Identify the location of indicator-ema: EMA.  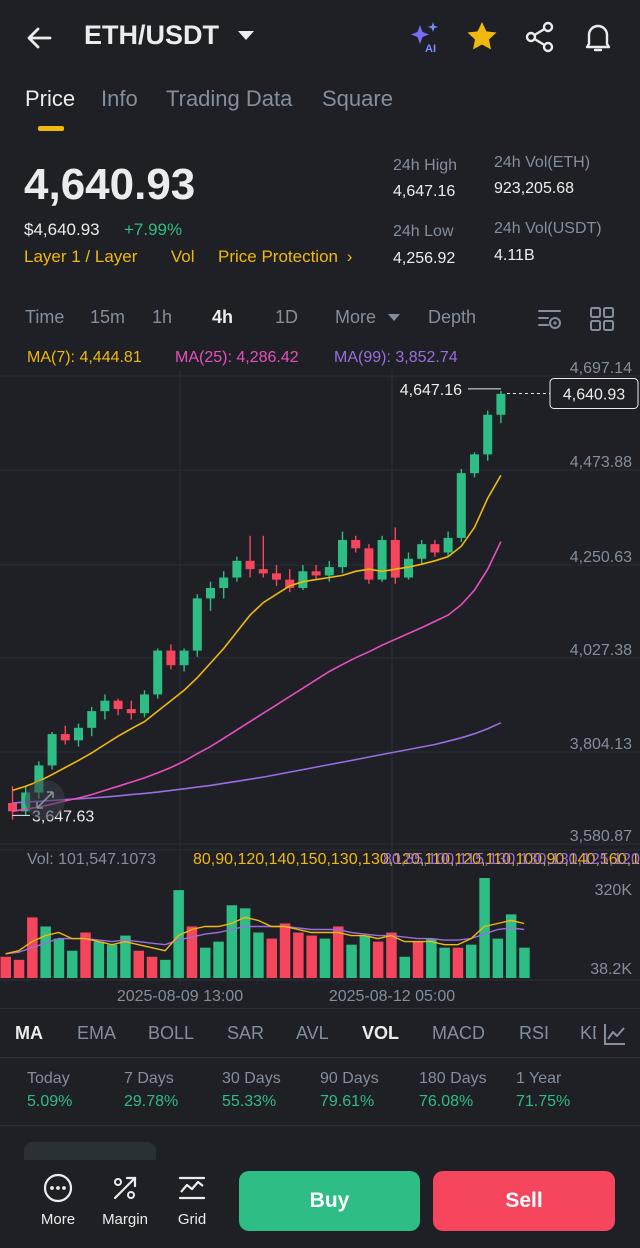
(97, 1033).